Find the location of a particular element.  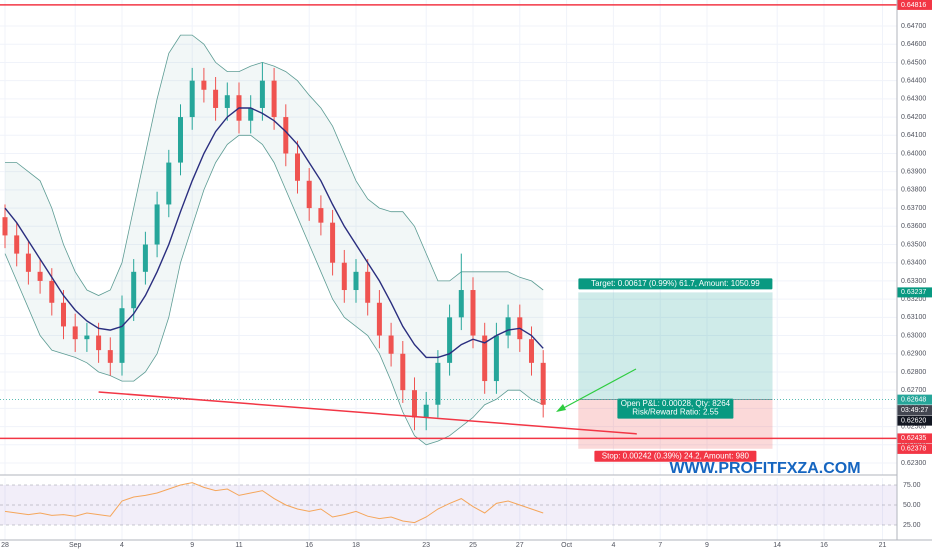

watermark: WWW.PROFITFXZA.COM is located at coordinates (764, 468).